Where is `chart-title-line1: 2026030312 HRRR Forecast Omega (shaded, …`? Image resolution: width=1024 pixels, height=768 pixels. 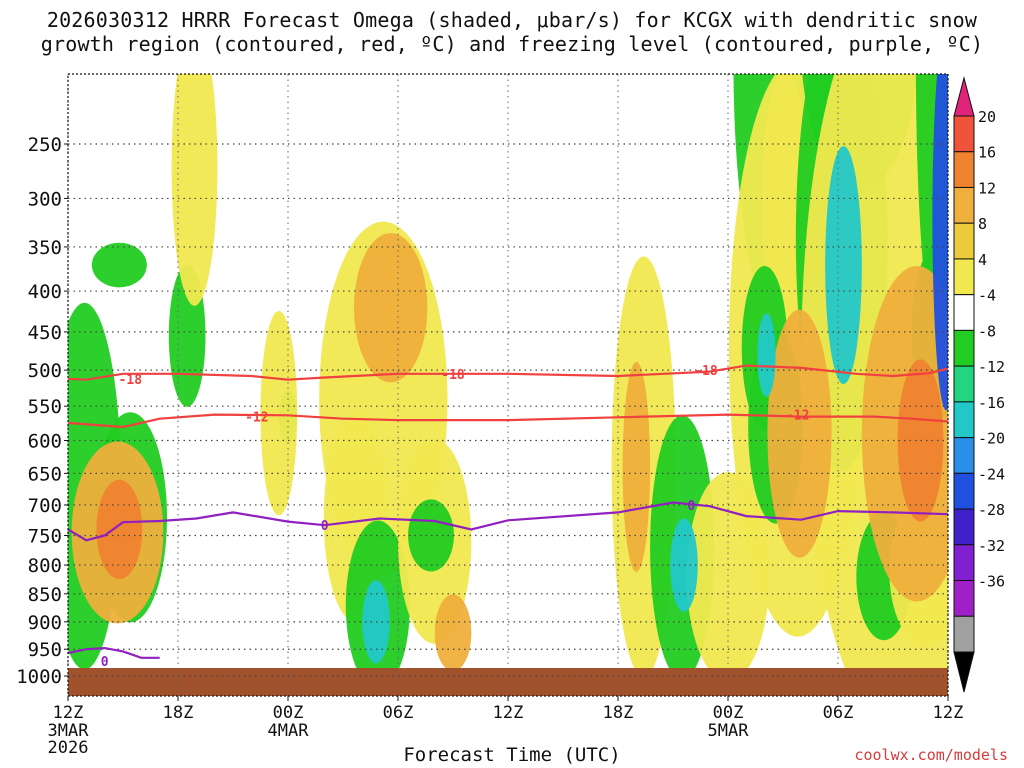
chart-title-line1: 2026030312 HRRR Forecast Omega (shaded, … is located at coordinates (512, 20).